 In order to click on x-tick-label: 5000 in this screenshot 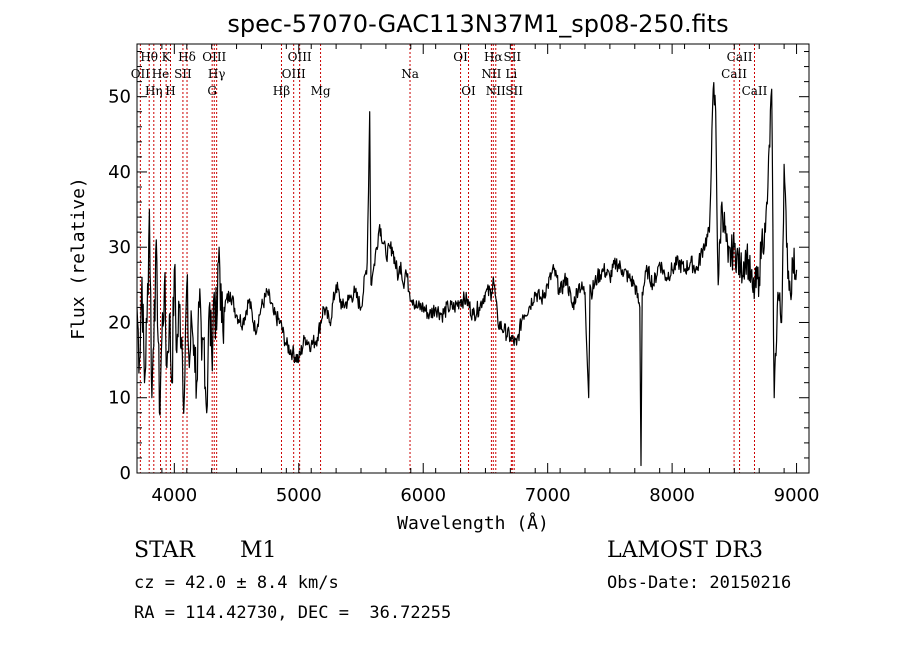, I will do `click(299, 495)`.